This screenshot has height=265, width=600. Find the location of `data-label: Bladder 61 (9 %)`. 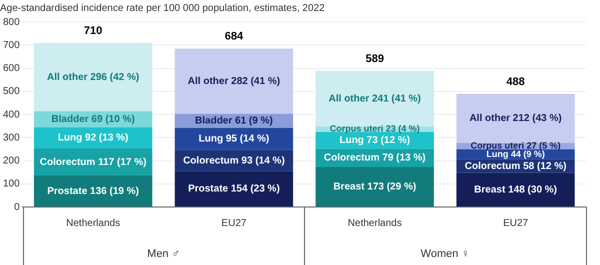

data-label: Bladder 61 (9 %) is located at coordinates (234, 121).